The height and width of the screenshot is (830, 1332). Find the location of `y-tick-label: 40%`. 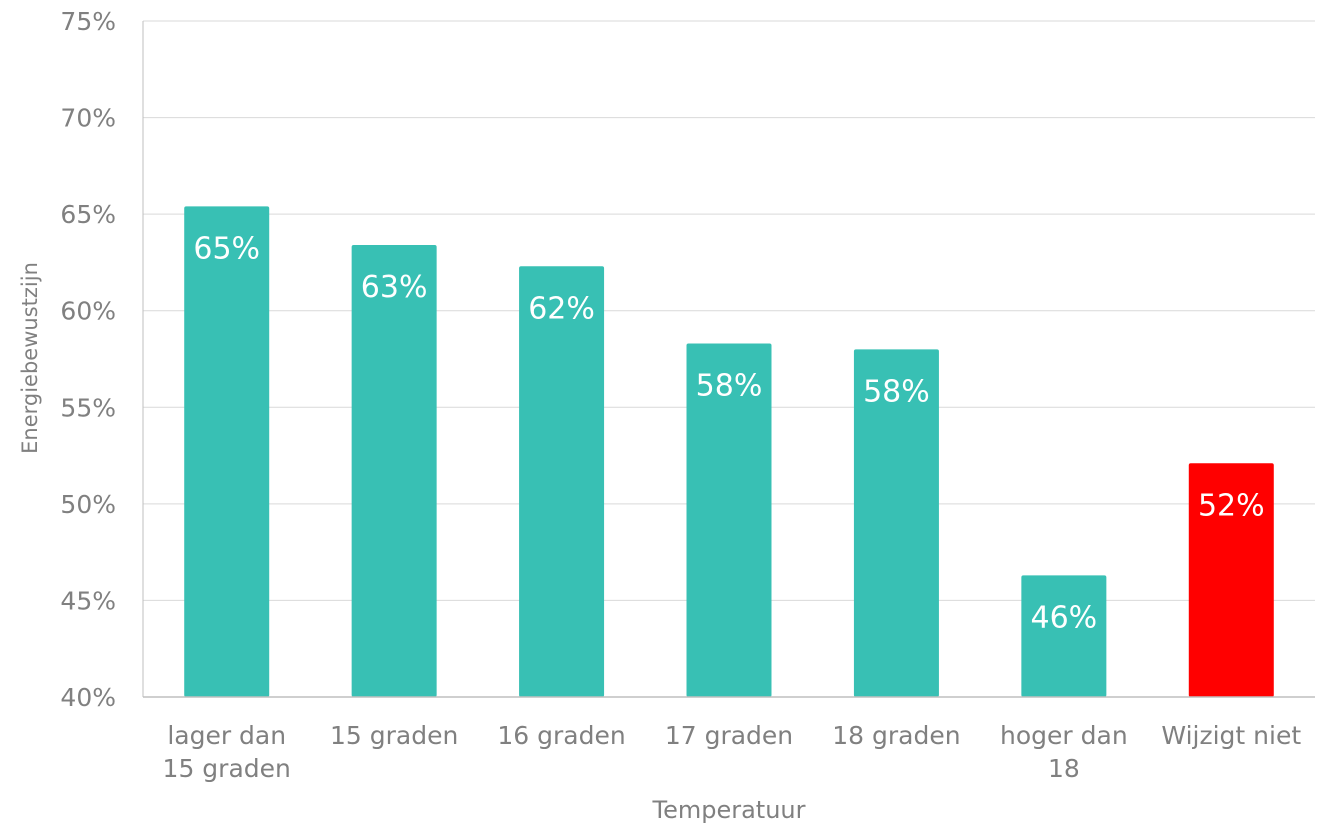

y-tick-label: 40% is located at coordinates (88, 697).